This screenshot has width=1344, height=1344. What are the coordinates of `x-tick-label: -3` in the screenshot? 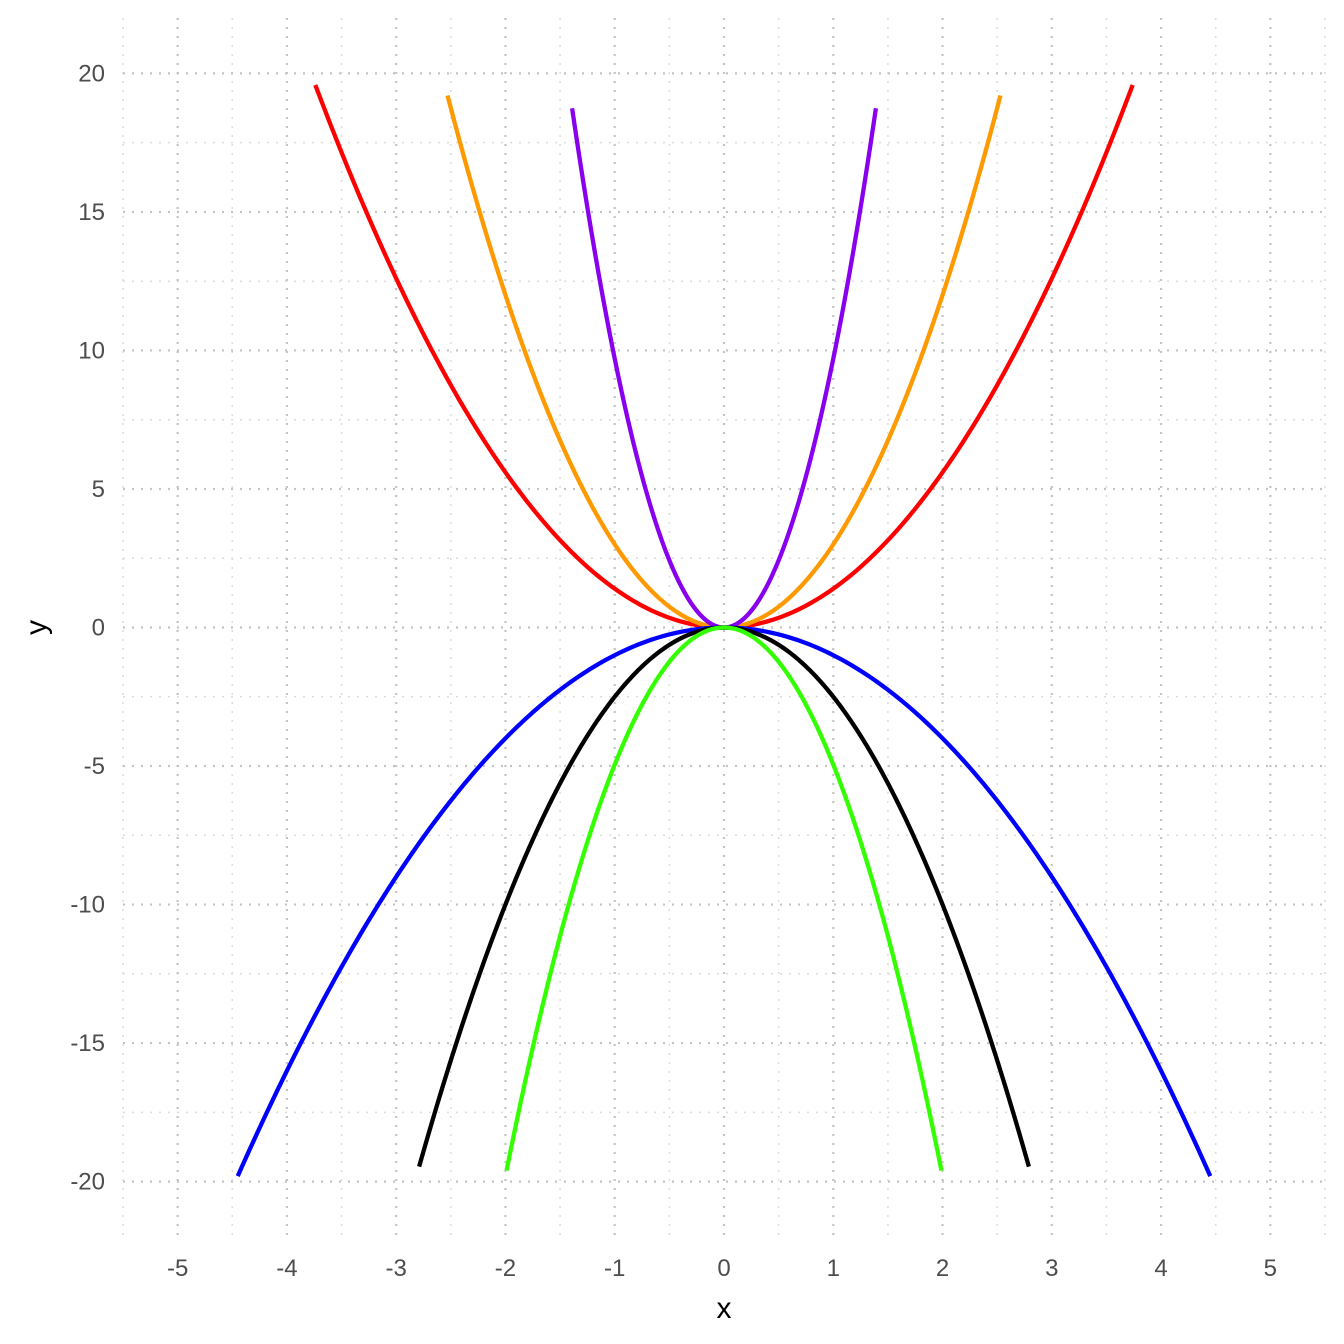 It's located at (396, 1268).